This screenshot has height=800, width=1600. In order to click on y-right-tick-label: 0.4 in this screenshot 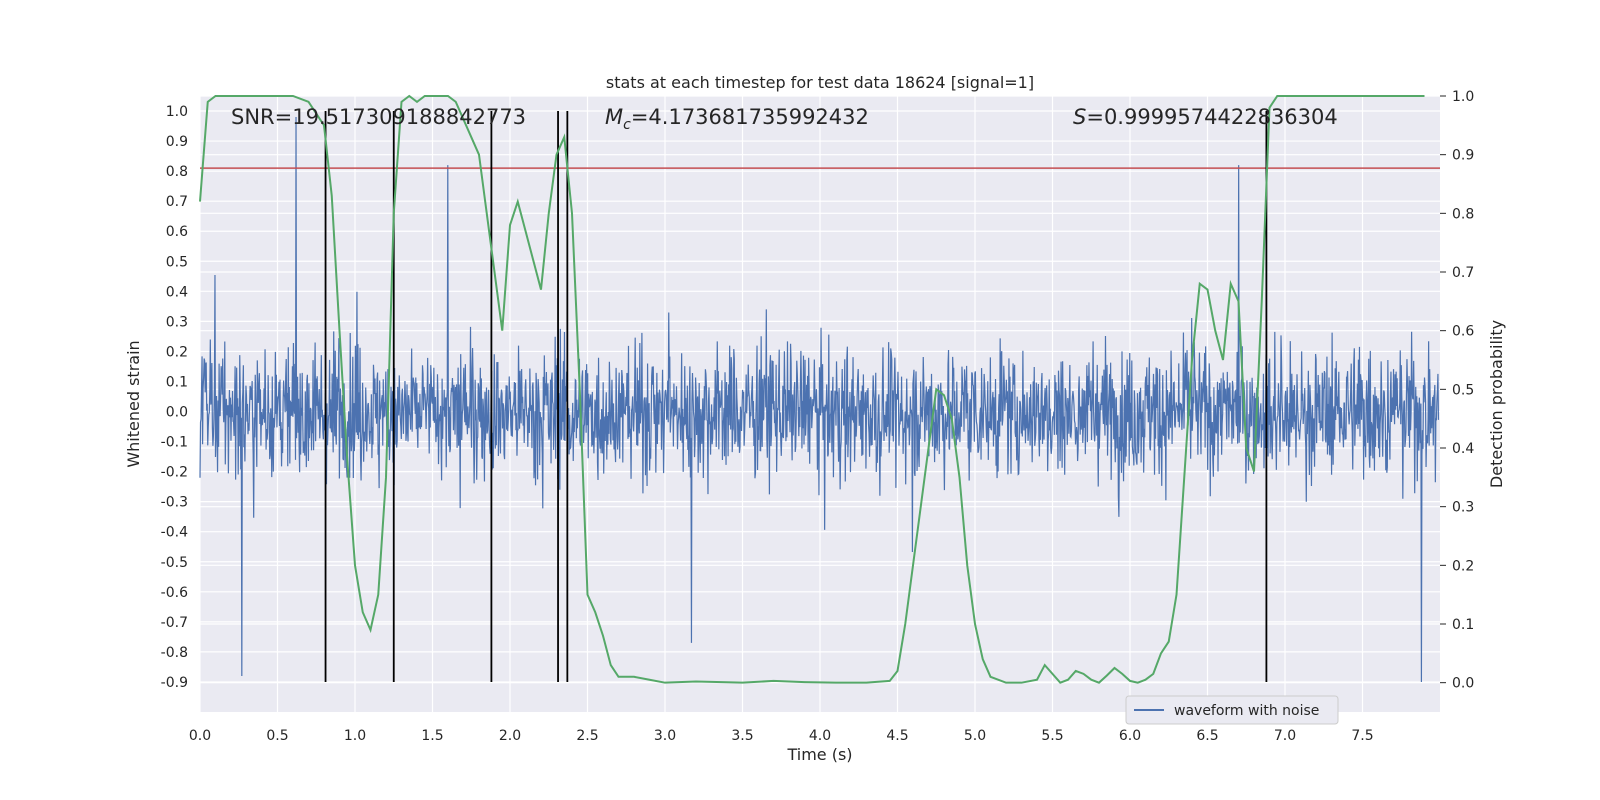, I will do `click(1463, 449)`.